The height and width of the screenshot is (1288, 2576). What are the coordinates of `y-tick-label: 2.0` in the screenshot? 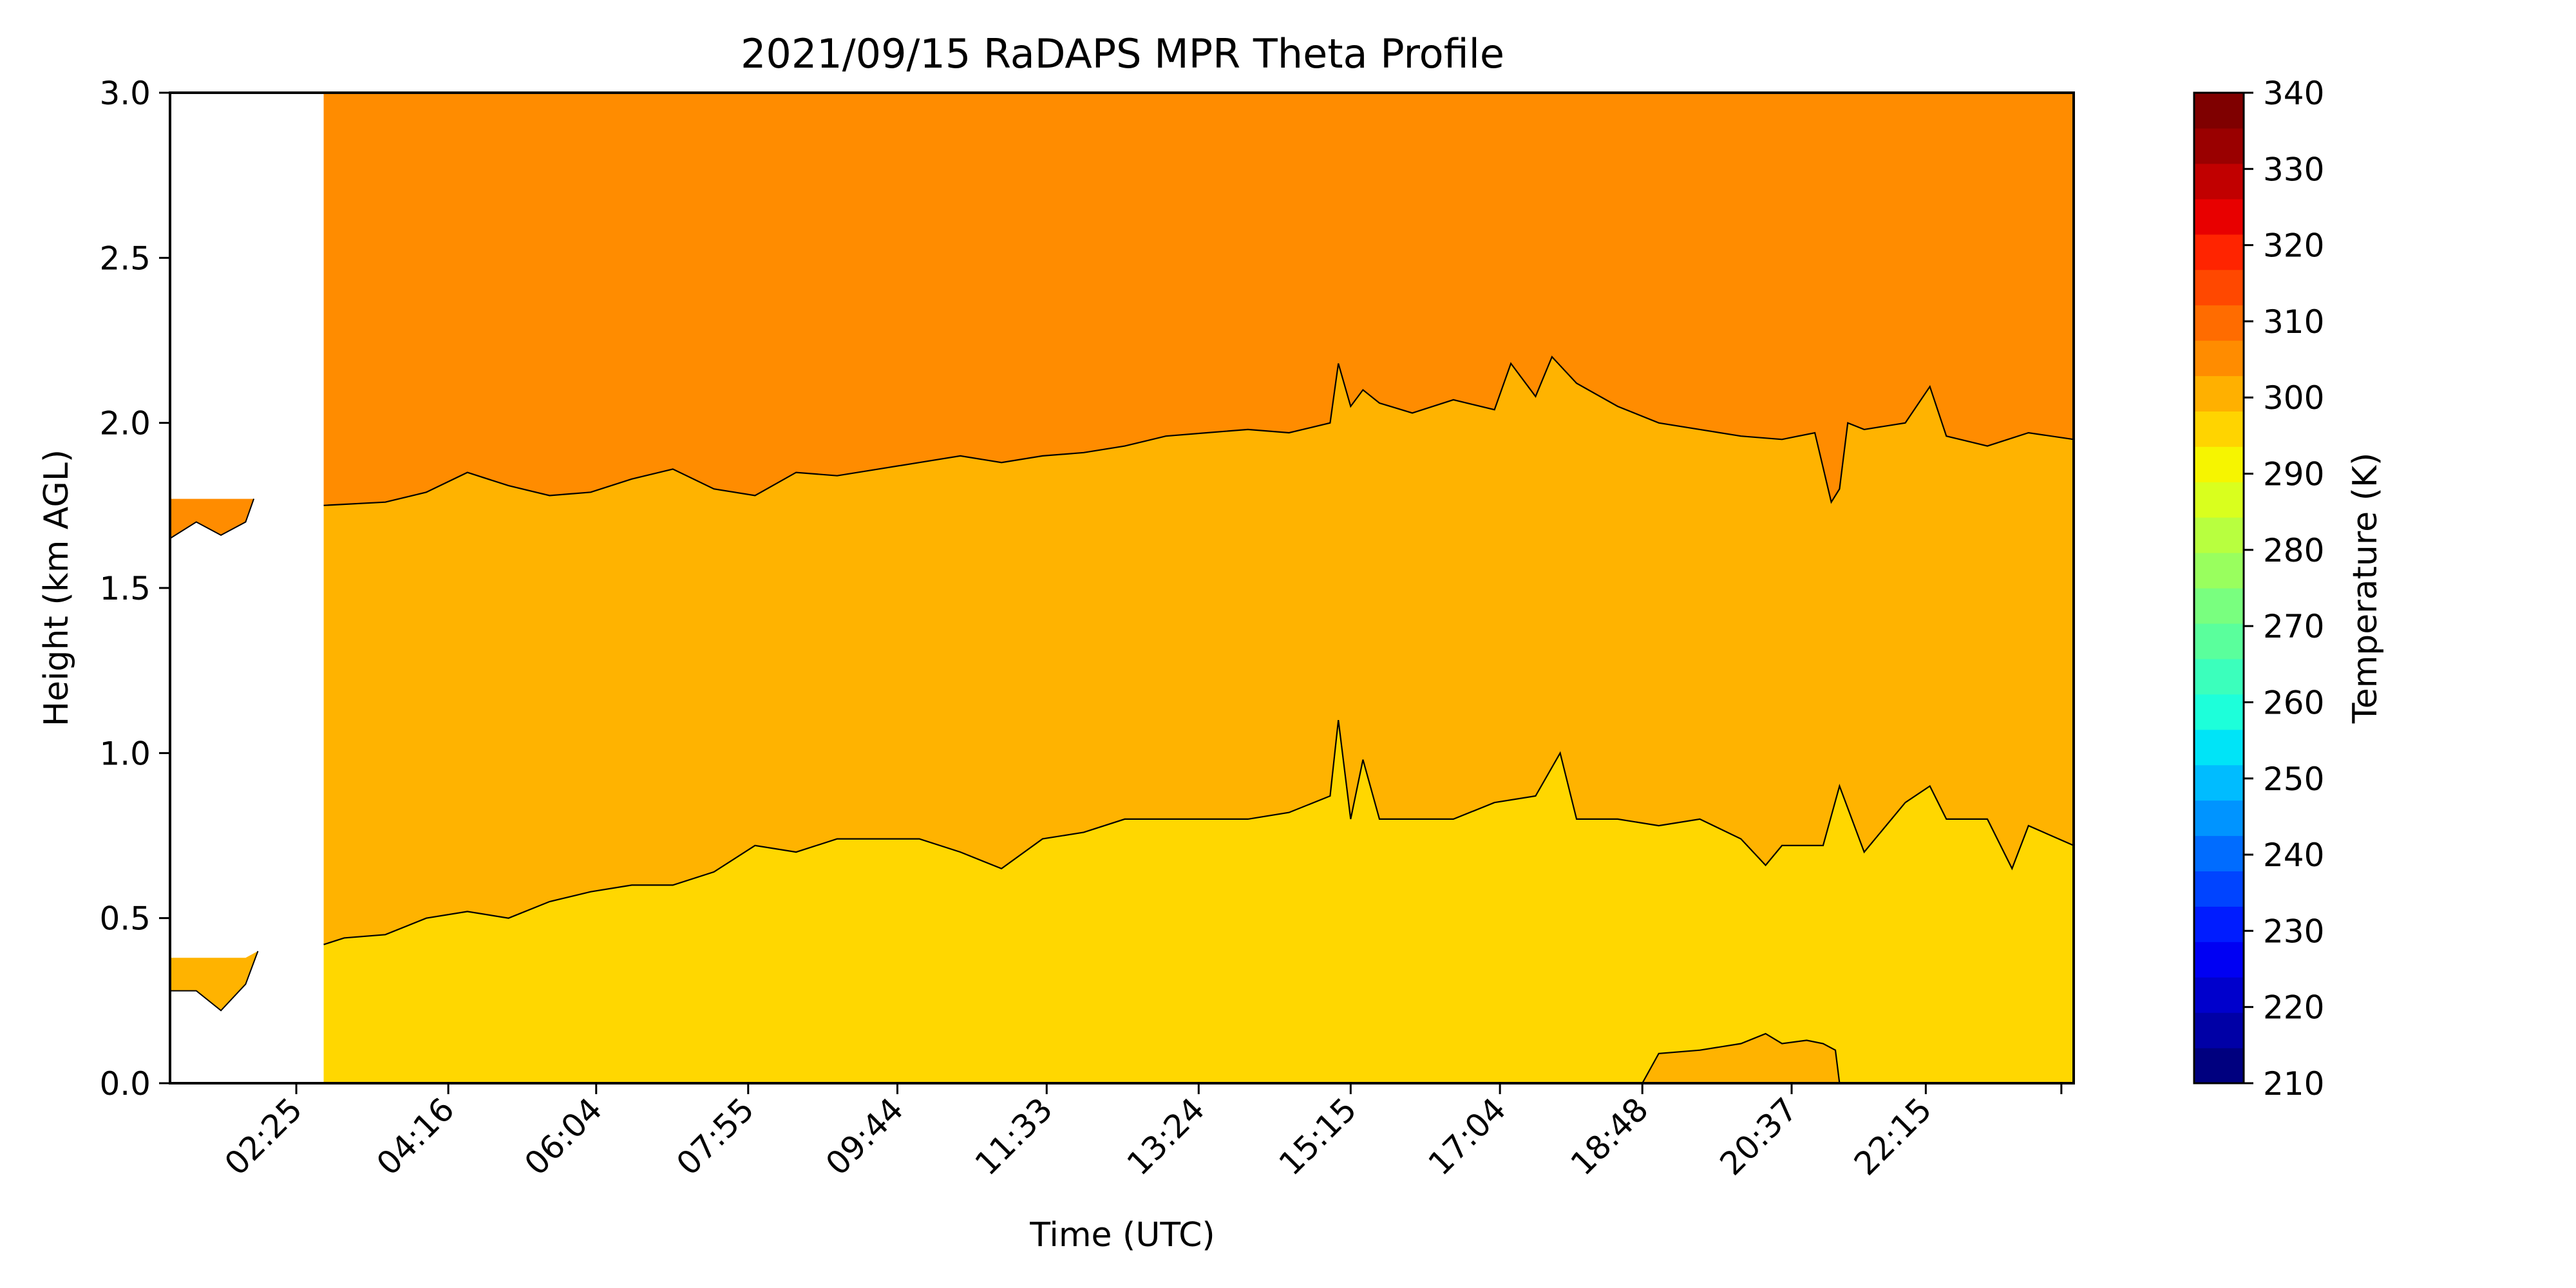 It's located at (125, 423).